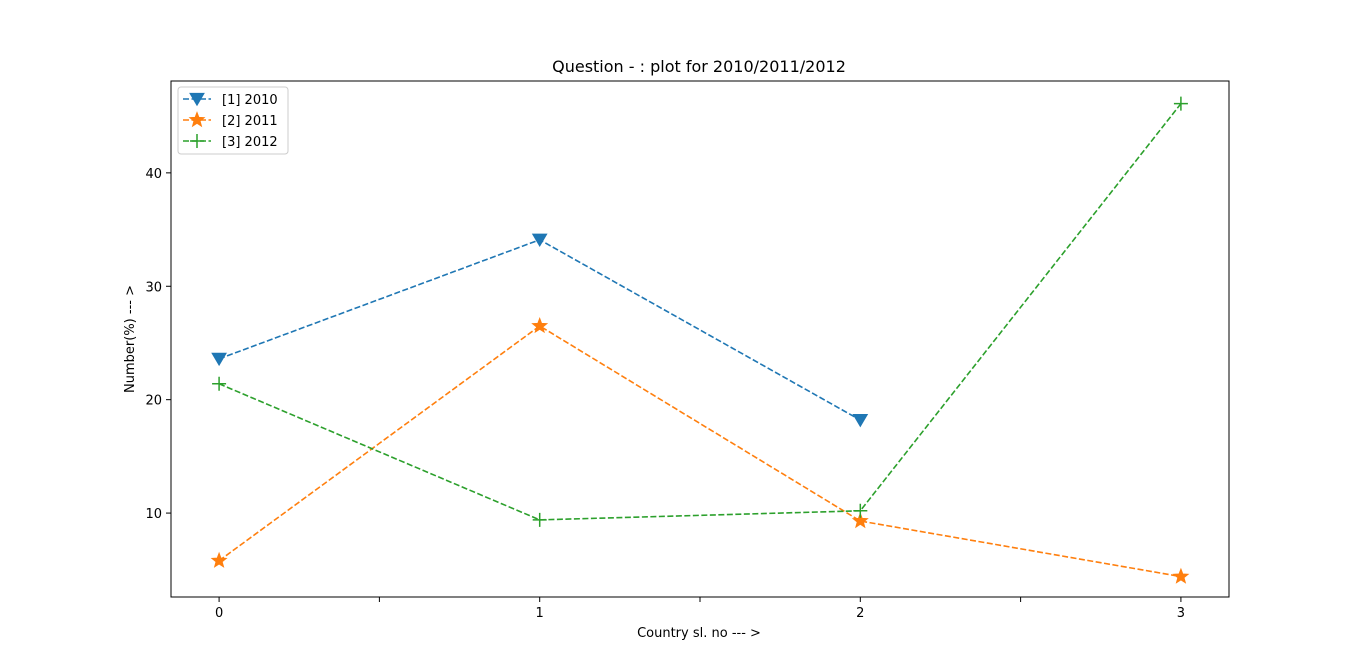 The image size is (1366, 671). Describe the element at coordinates (153, 514) in the screenshot. I see `y-tick-label: 10` at that location.